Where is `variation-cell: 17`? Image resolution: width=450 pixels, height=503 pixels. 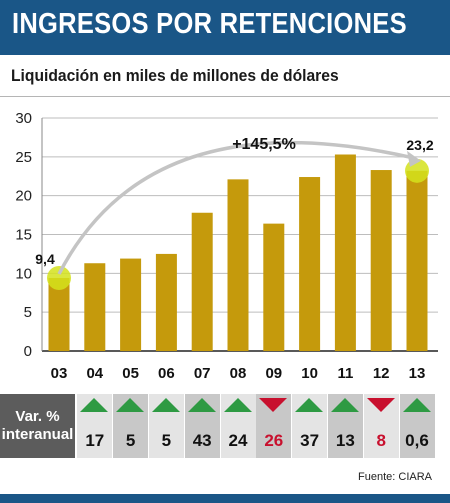 variation-cell: 17 is located at coordinates (95, 426).